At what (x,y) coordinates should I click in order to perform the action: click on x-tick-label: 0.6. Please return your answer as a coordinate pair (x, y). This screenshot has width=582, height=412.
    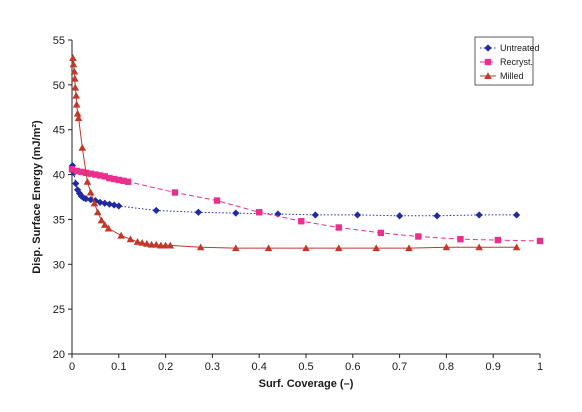
    Looking at the image, I should click on (352, 367).